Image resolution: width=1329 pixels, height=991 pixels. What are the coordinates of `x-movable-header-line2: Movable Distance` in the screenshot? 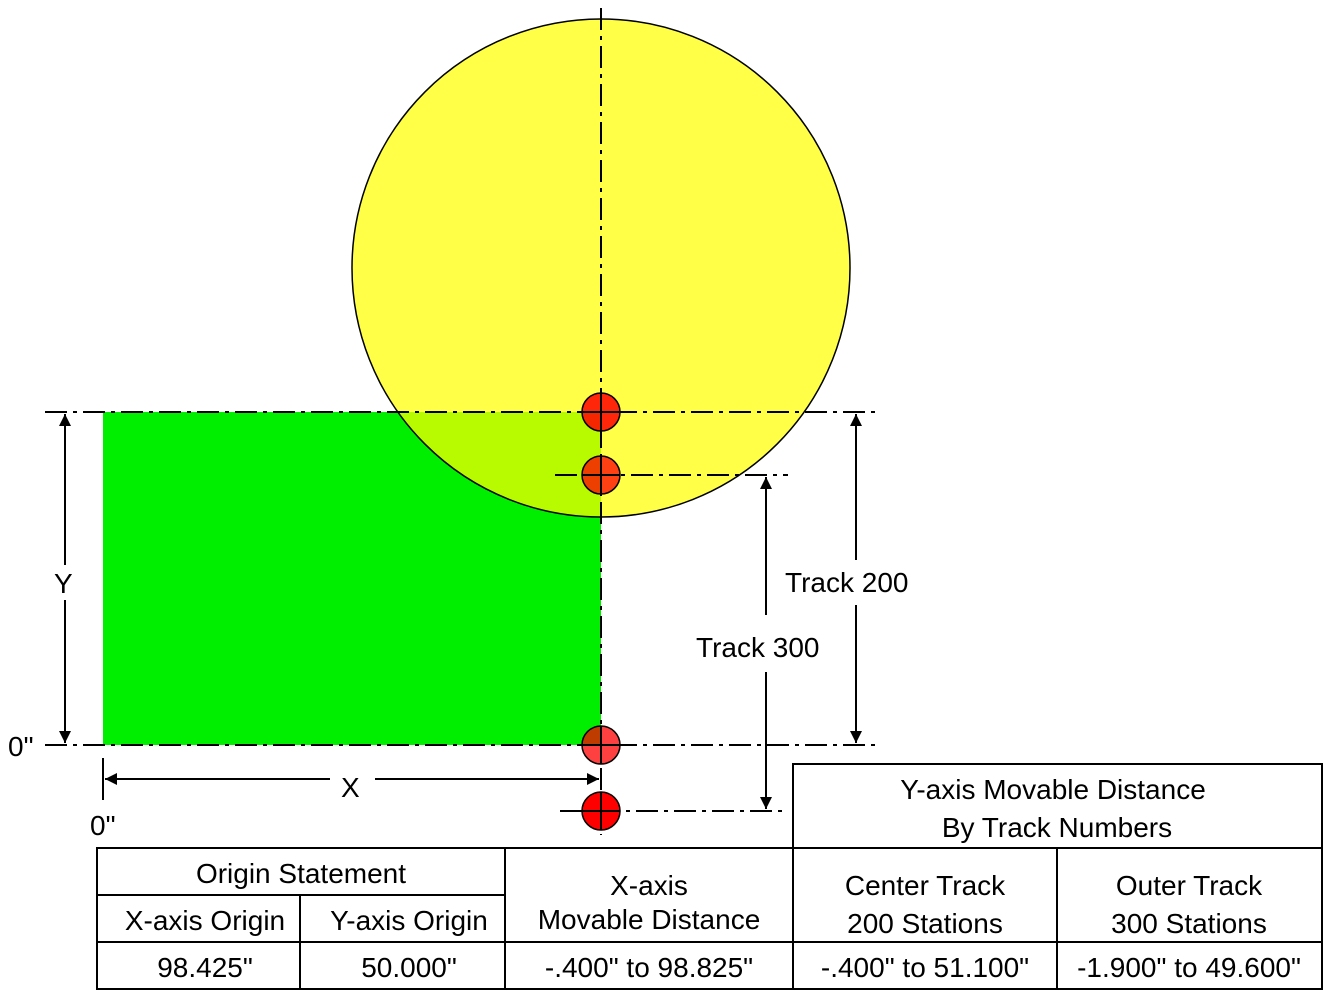 It's located at (649, 919).